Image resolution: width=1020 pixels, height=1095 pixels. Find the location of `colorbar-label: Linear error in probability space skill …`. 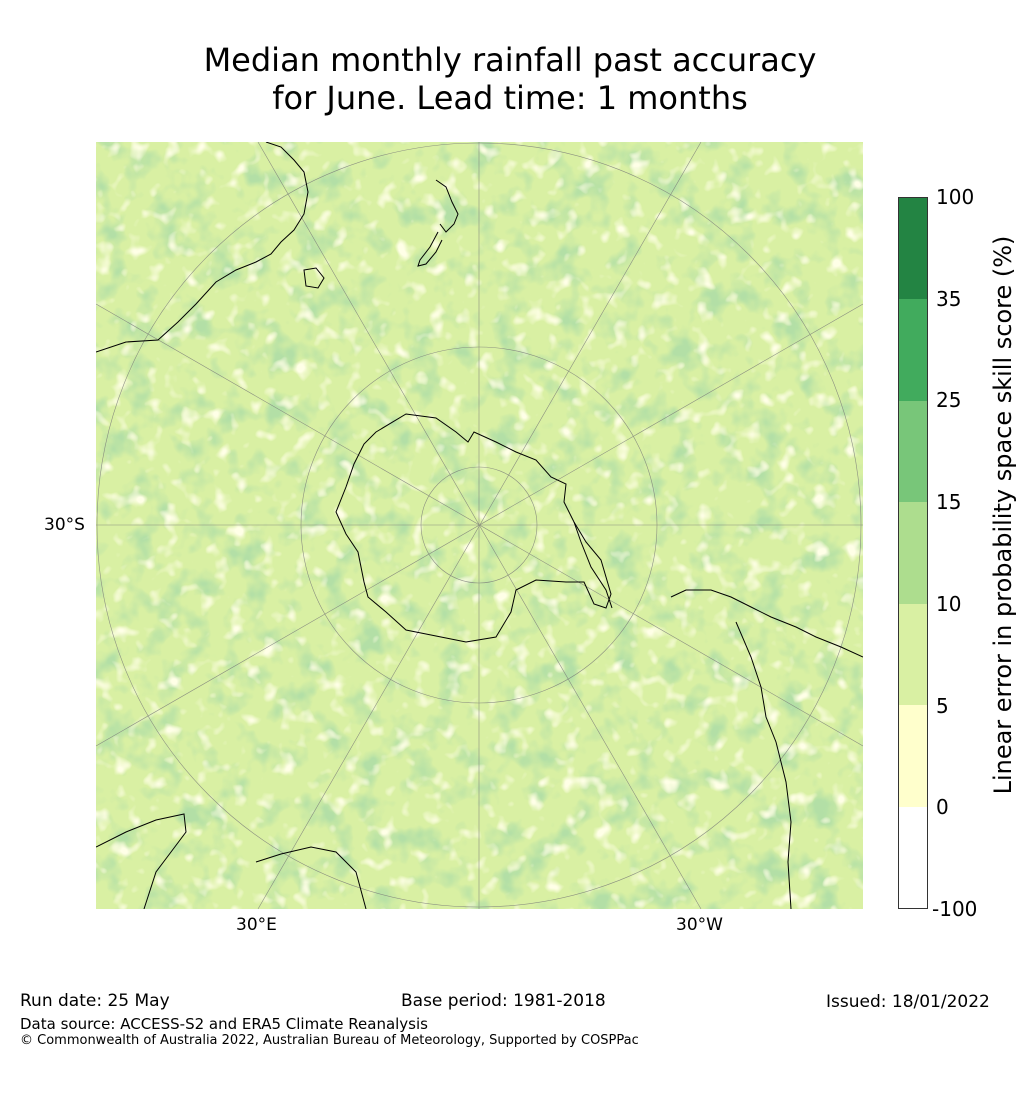

colorbar-label: Linear error in probability space skill … is located at coordinates (1003, 515).